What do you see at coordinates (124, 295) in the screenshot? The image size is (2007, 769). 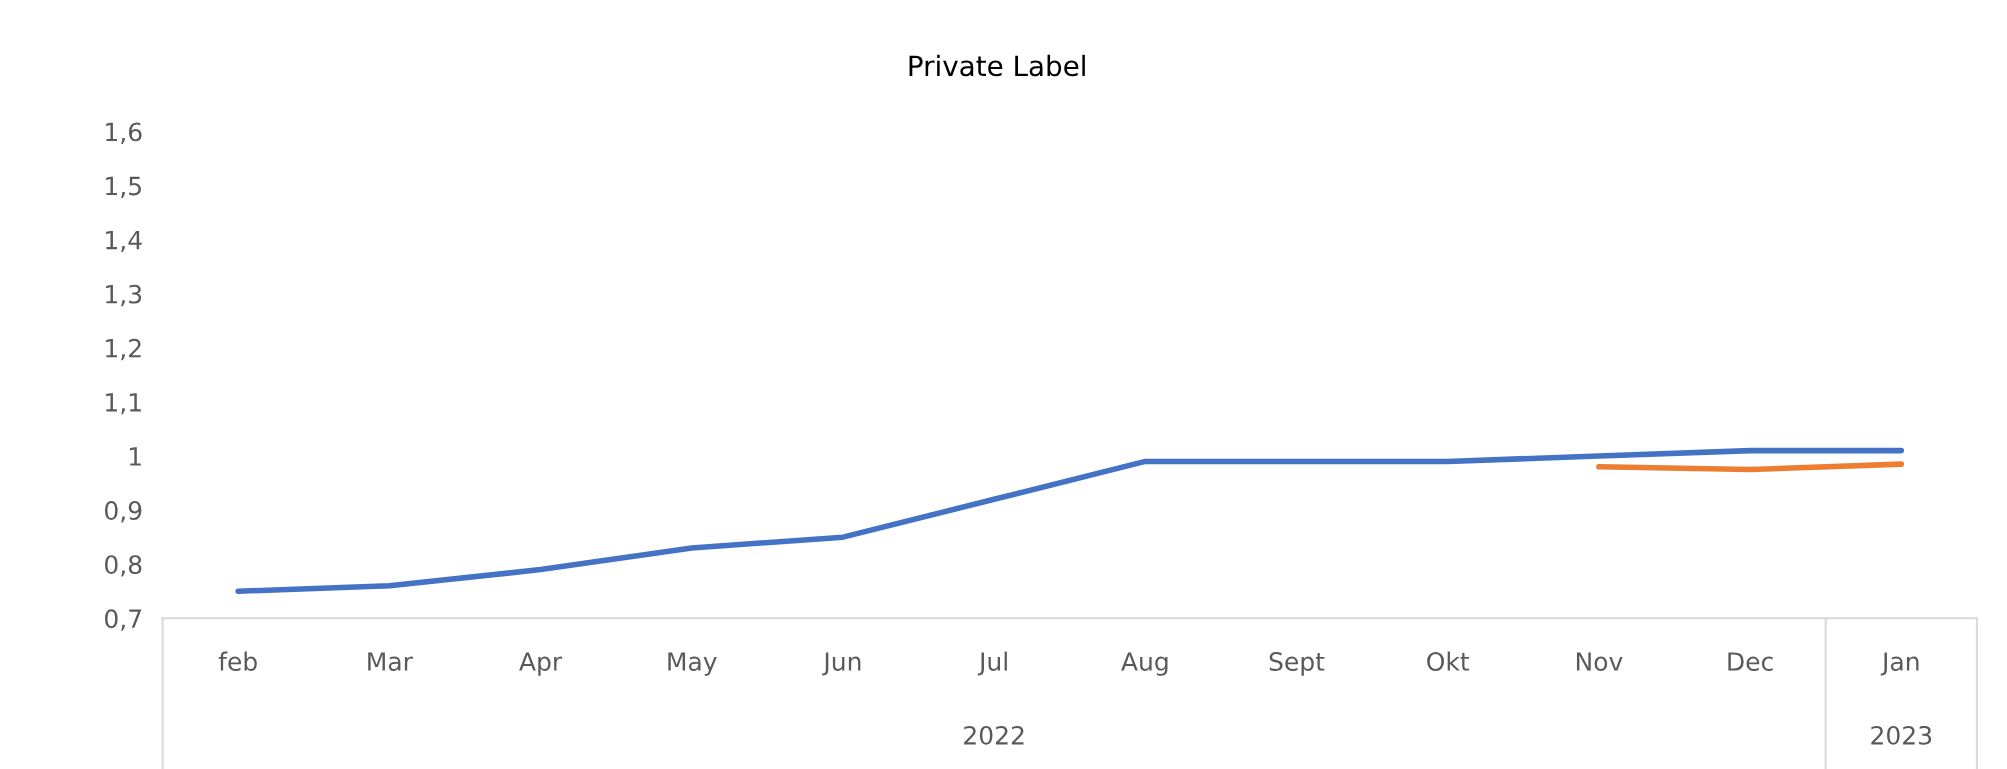 I see `y-tick-label: 1,3` at bounding box center [124, 295].